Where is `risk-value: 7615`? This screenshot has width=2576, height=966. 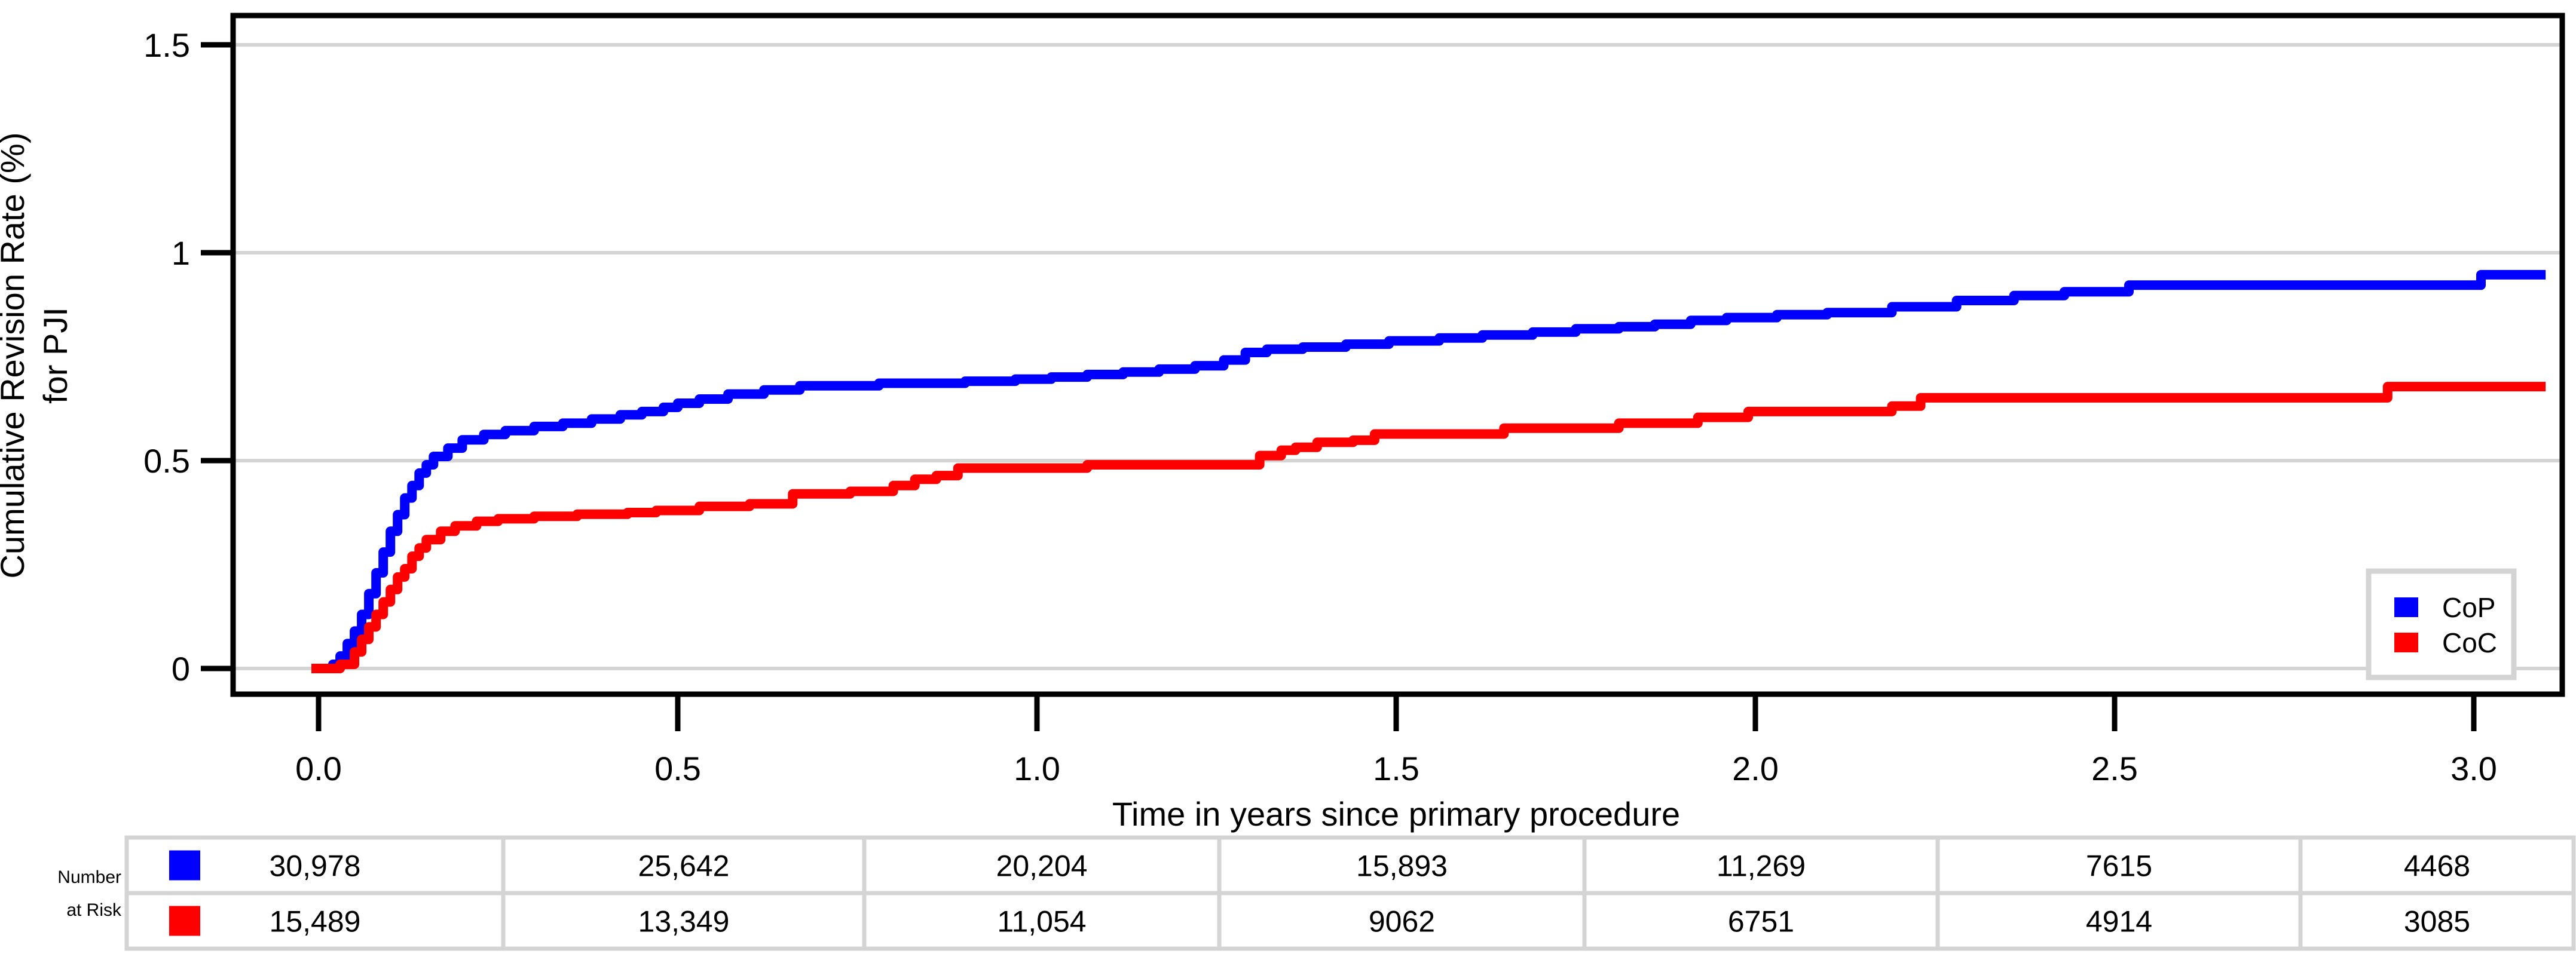
risk-value: 7615 is located at coordinates (2119, 867).